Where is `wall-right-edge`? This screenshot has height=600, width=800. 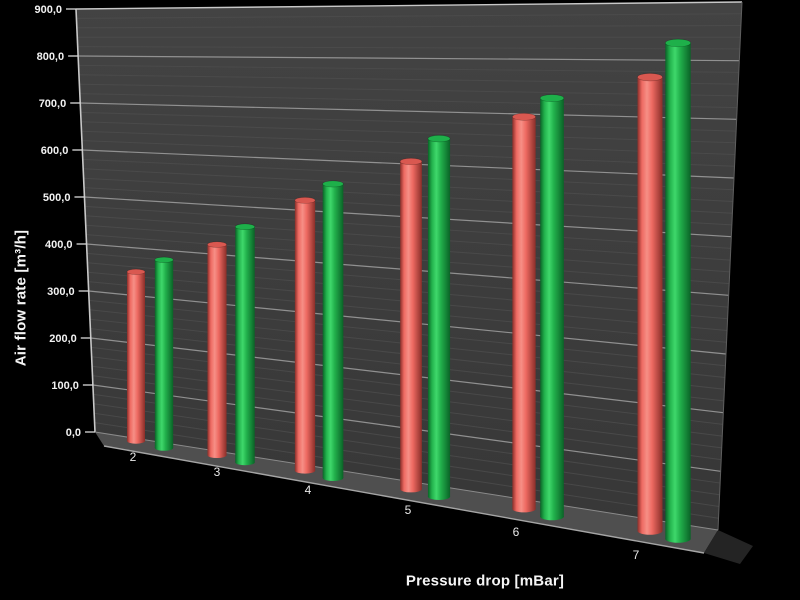
wall-right-edge is located at coordinates (730, 266).